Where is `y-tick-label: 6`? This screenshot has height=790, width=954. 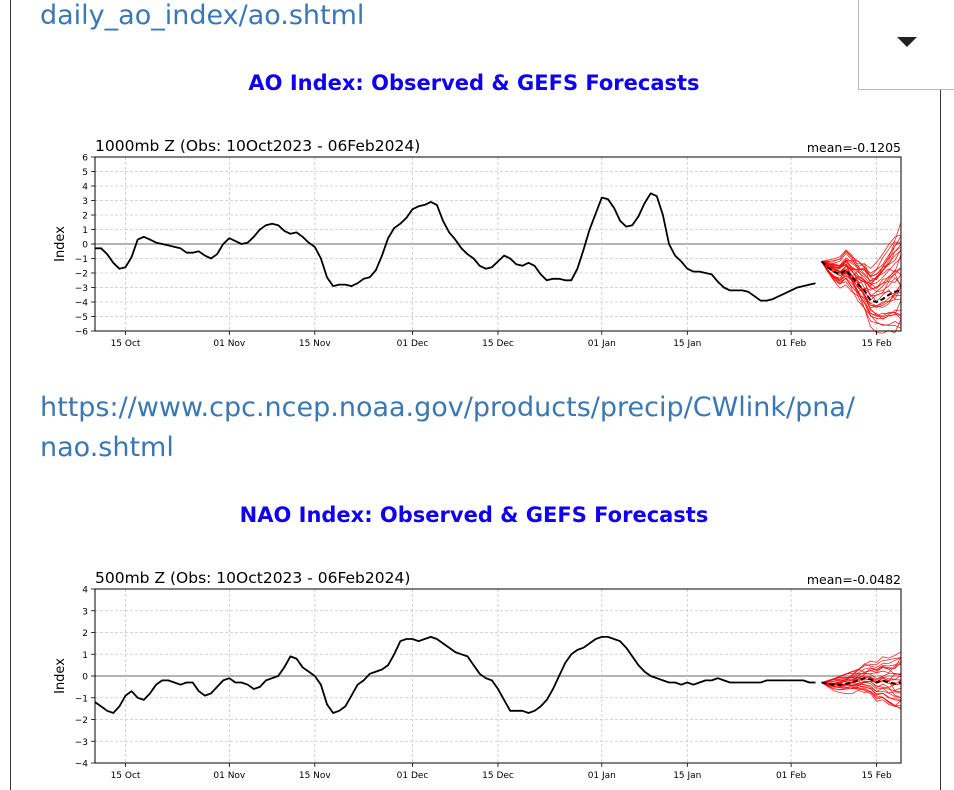
y-tick-label: 6 is located at coordinates (85, 159).